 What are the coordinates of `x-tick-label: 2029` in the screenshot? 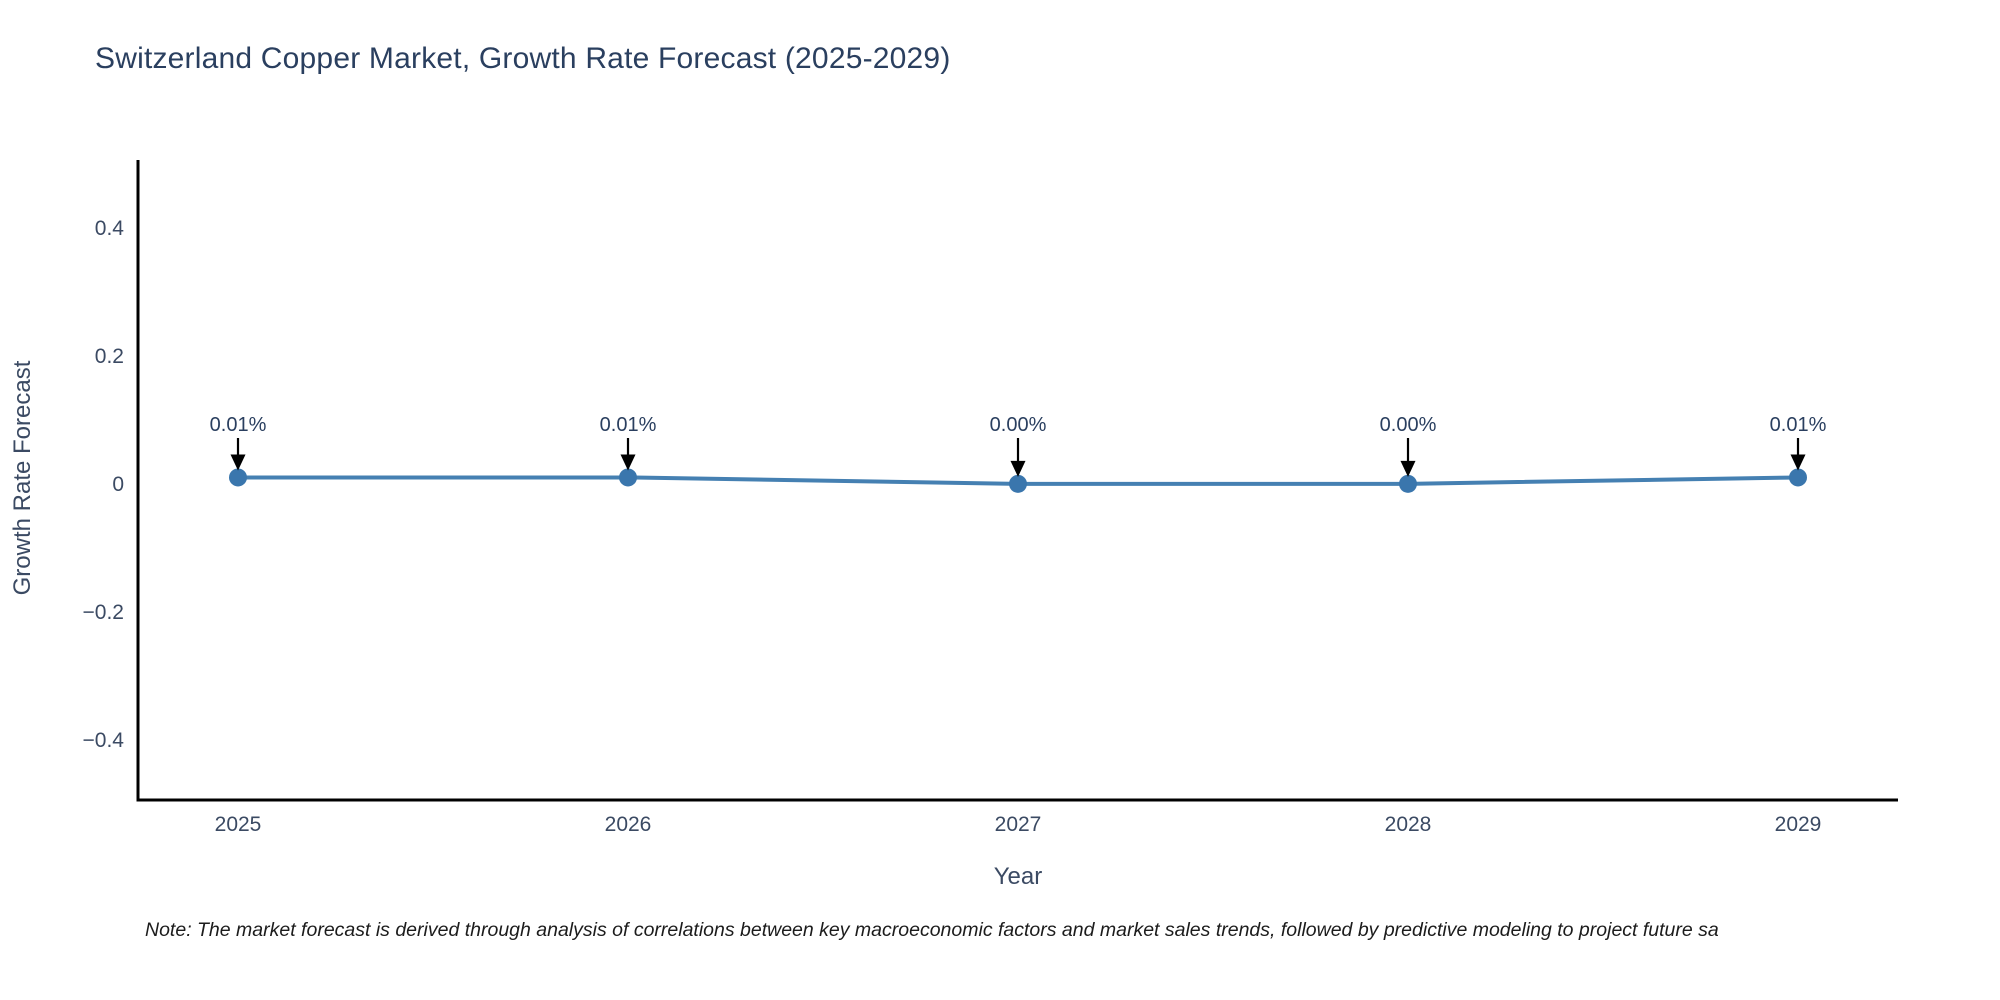 It's located at (1798, 824).